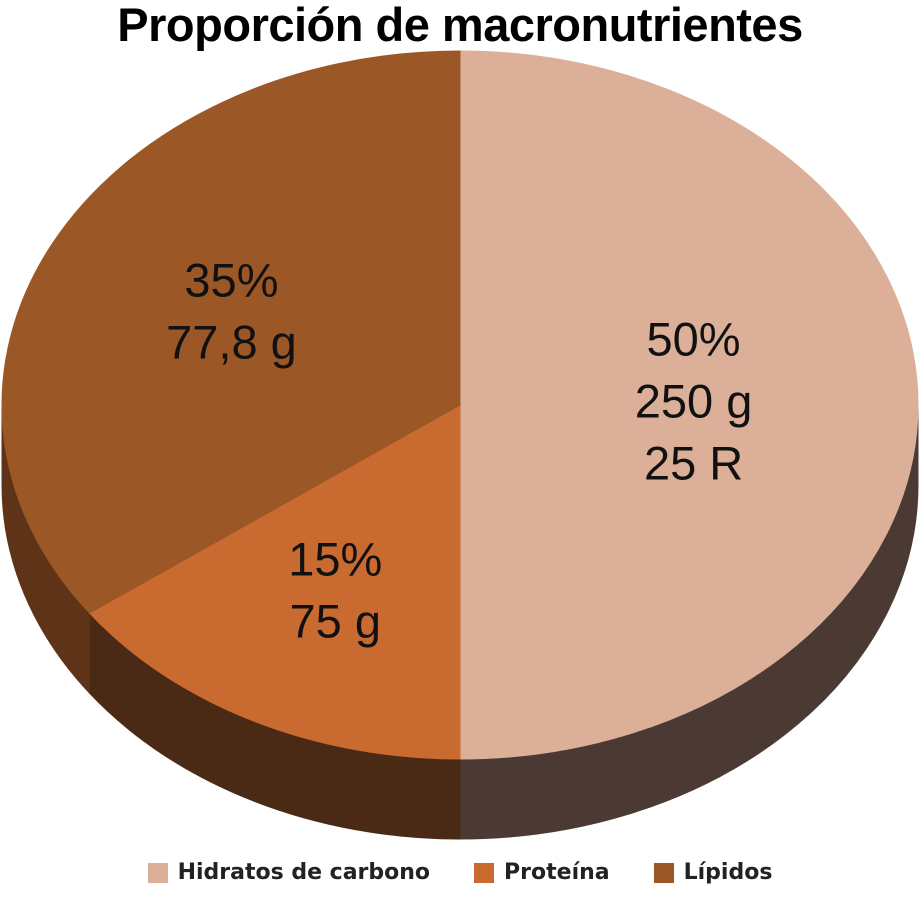 This screenshot has width=920, height=899. I want to click on legend-item-2: Lípidos, so click(713, 872).